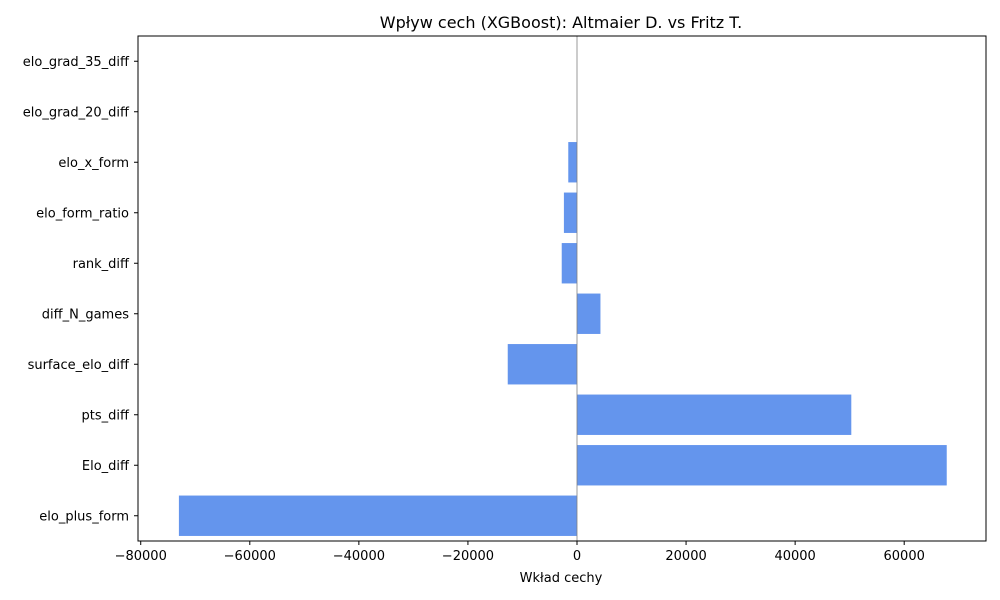 The image size is (1000, 600). I want to click on x-tick-label: −40000, so click(359, 556).